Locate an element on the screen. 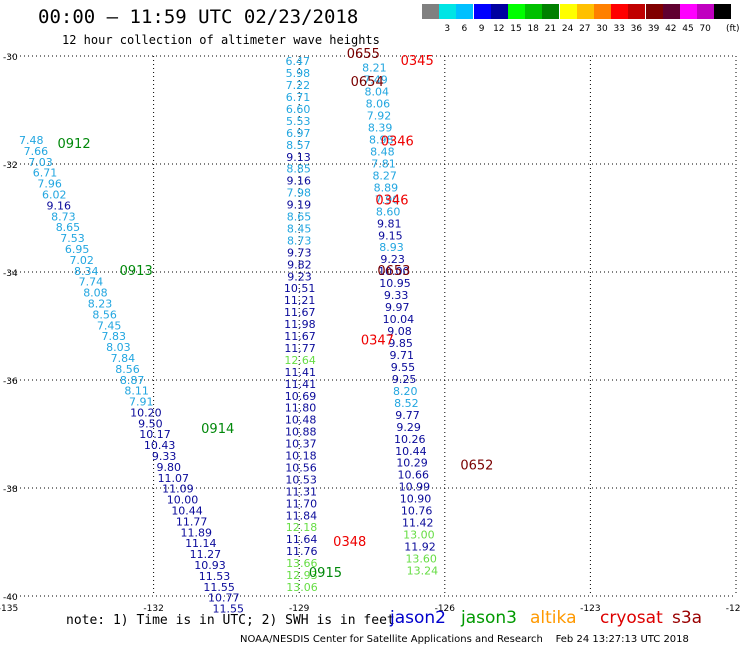 This screenshot has width=740, height=650. pass-time-label: 0652 is located at coordinates (476, 466).